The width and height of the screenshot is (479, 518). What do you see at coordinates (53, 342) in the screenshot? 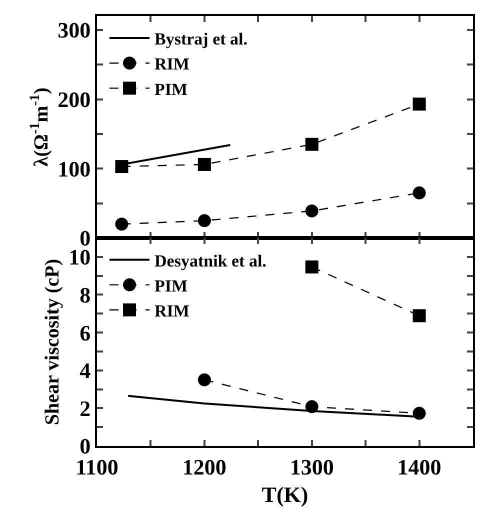
I see `y-axis-title: Shear viscosity (cP)` at bounding box center [53, 342].